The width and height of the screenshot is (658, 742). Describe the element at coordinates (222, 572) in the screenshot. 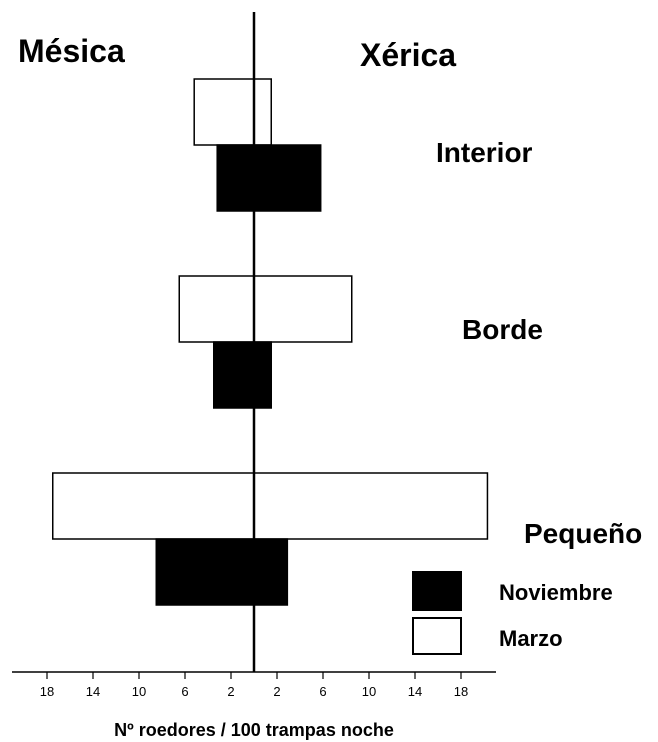

I see `bar-noviembre-pequeno` at that location.